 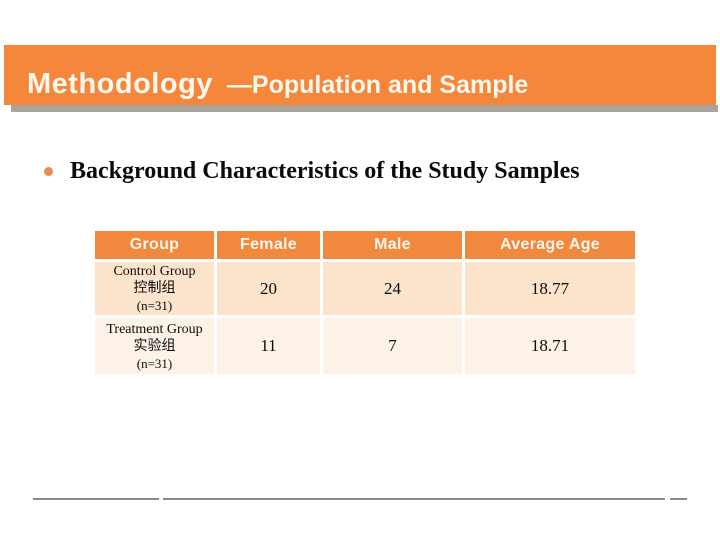 I want to click on table-row: Treatment Group 实验组 (n=31), so click(x=154, y=346).